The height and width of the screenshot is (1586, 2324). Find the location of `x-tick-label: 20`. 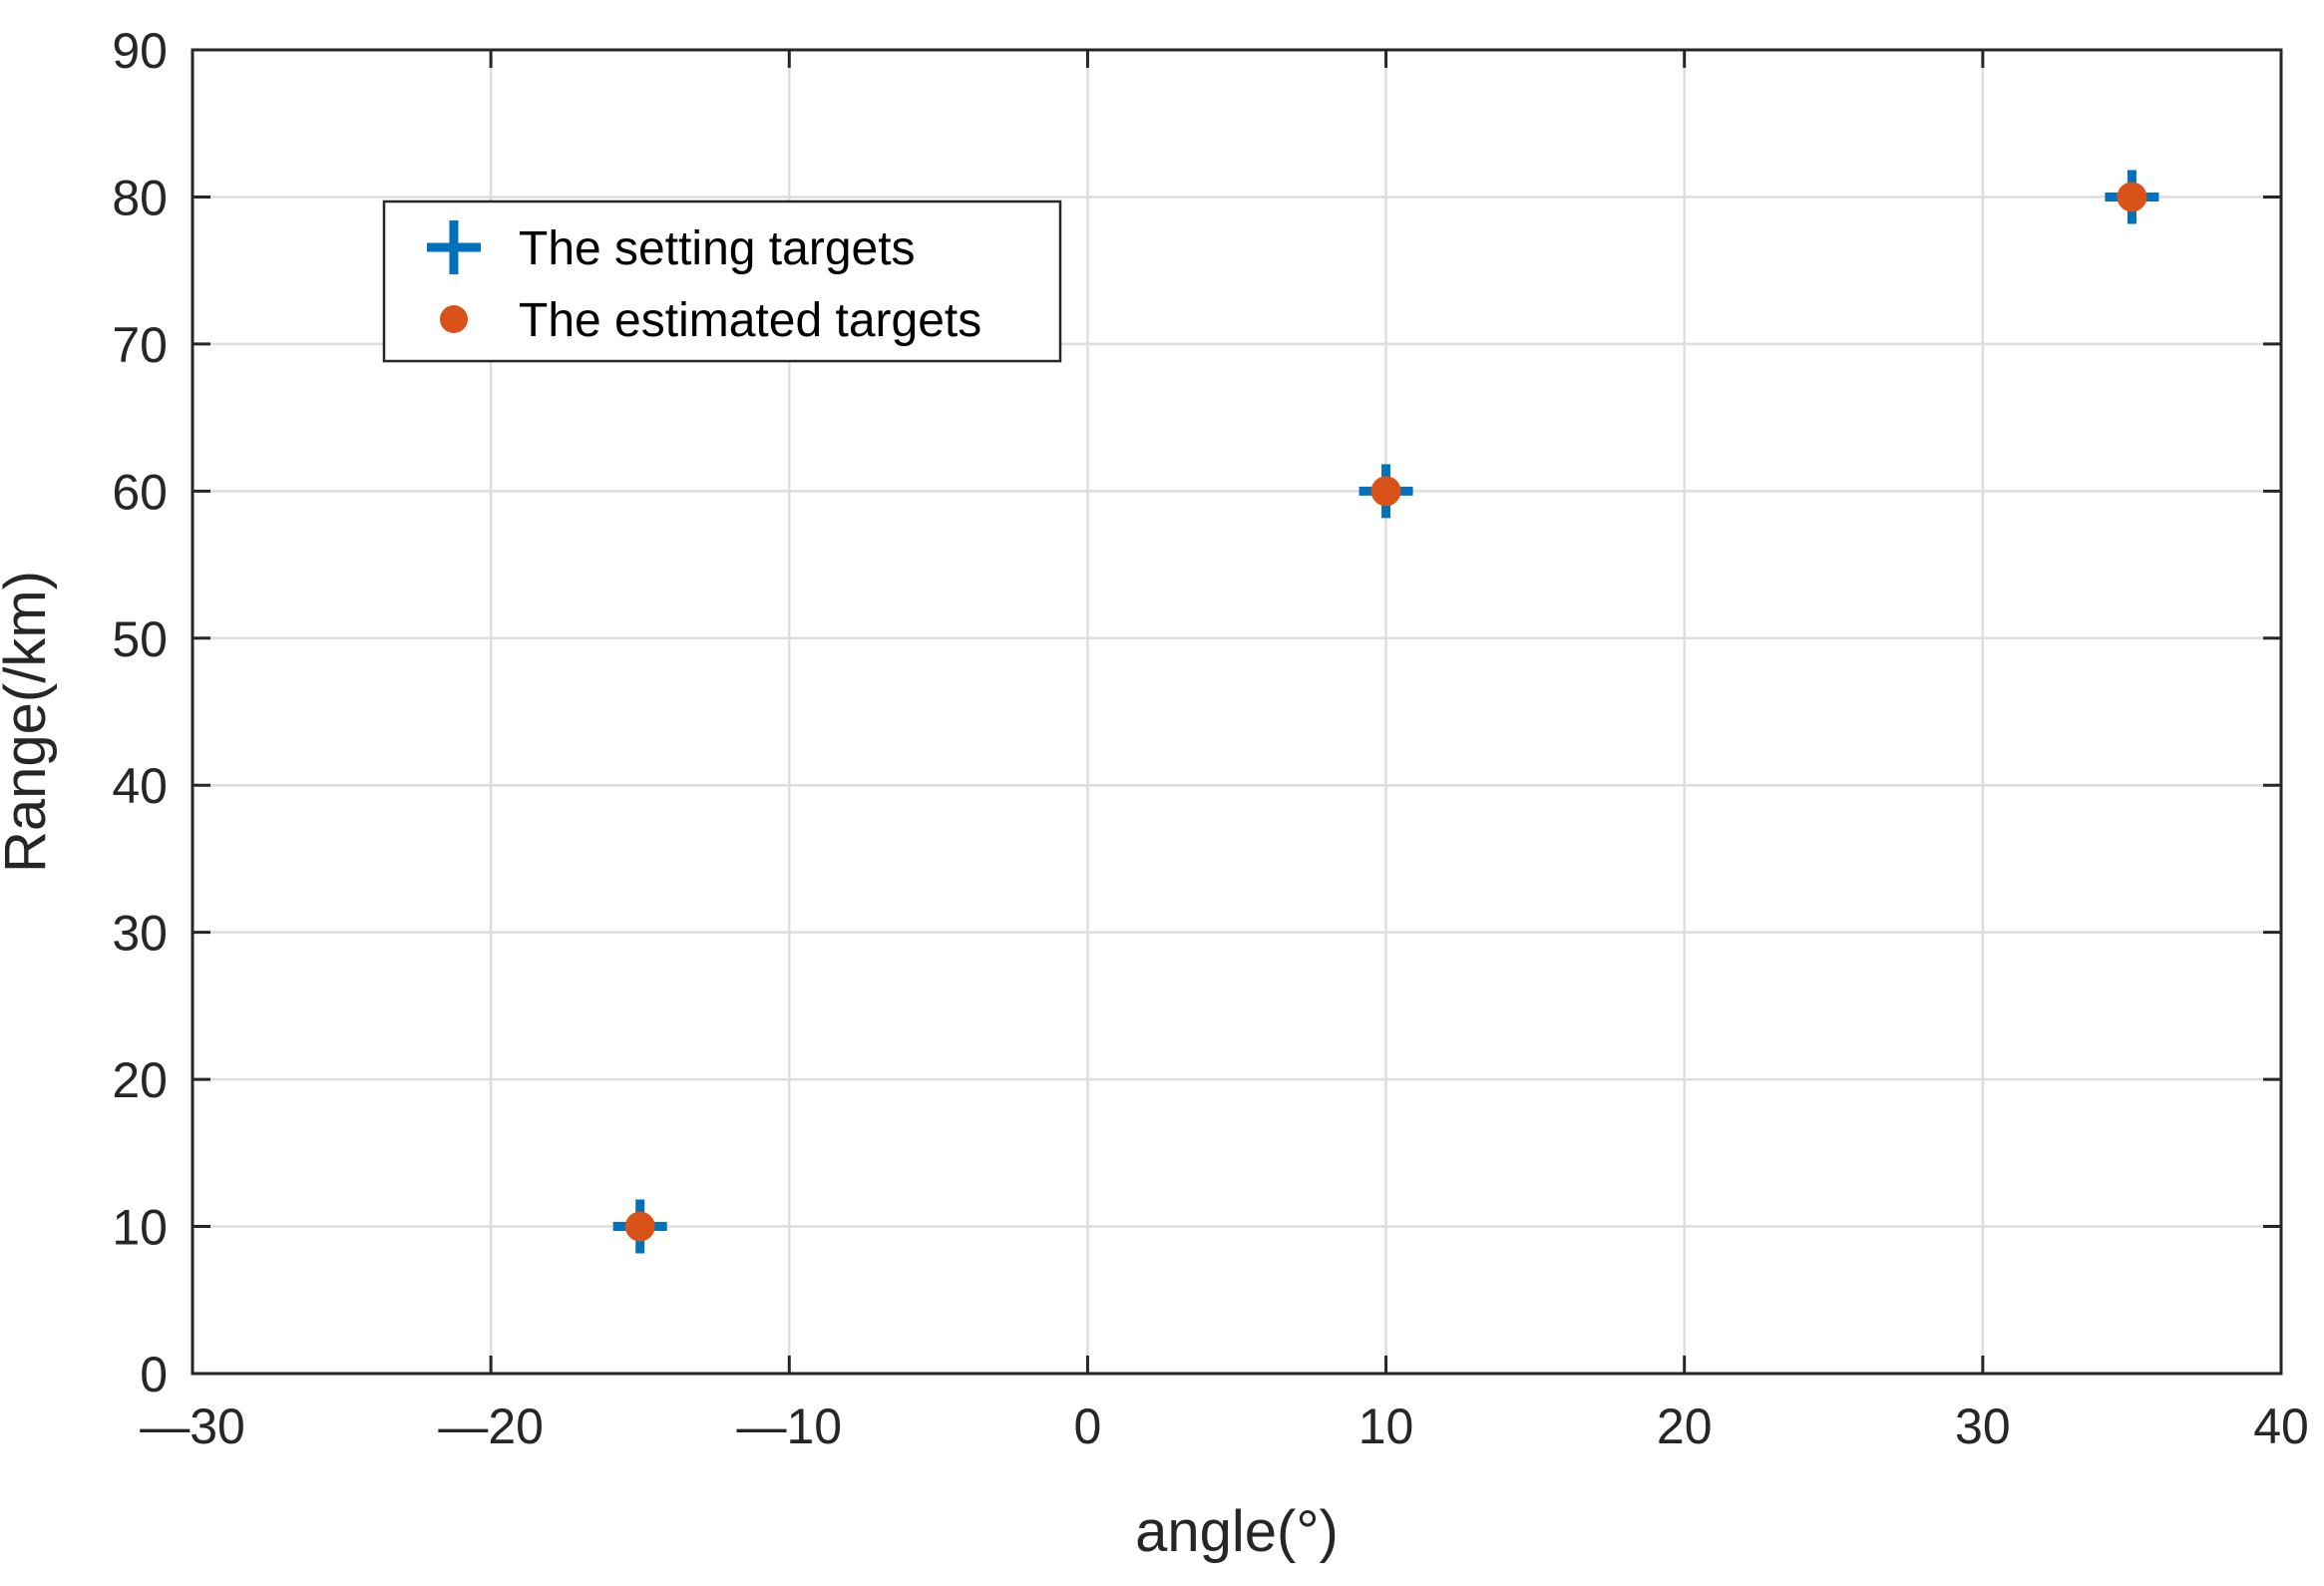

x-tick-label: 20 is located at coordinates (1685, 1426).